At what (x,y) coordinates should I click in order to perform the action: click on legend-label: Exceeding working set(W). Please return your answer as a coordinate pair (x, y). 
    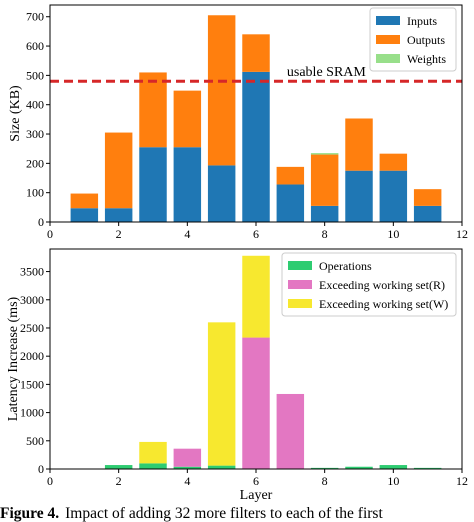
    Looking at the image, I should click on (383, 304).